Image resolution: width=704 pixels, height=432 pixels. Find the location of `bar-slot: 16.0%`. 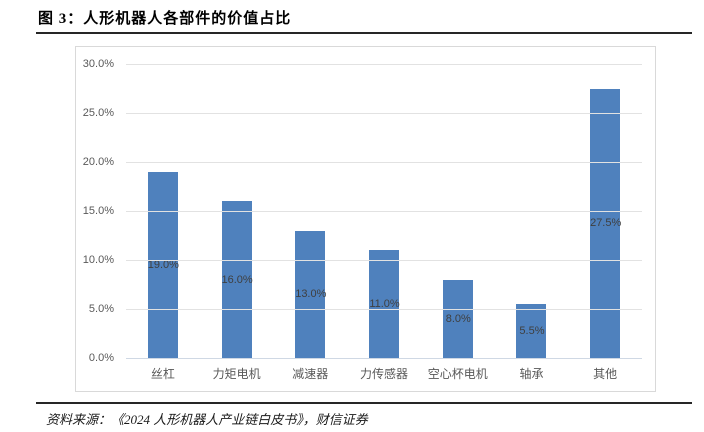

bar-slot: 16.0% is located at coordinates (237, 211).